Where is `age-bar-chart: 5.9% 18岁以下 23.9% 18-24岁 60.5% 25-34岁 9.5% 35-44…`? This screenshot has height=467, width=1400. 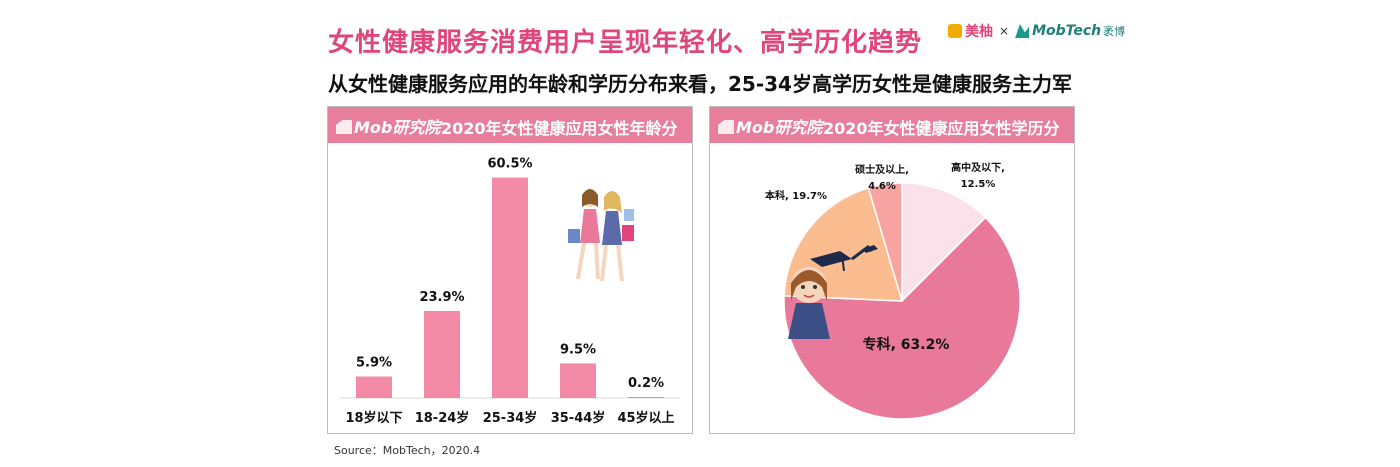
age-bar-chart: 5.9% 18岁以下 23.9% 18-24岁 60.5% 25-34岁 9.5% 35-44… is located at coordinates (510, 291).